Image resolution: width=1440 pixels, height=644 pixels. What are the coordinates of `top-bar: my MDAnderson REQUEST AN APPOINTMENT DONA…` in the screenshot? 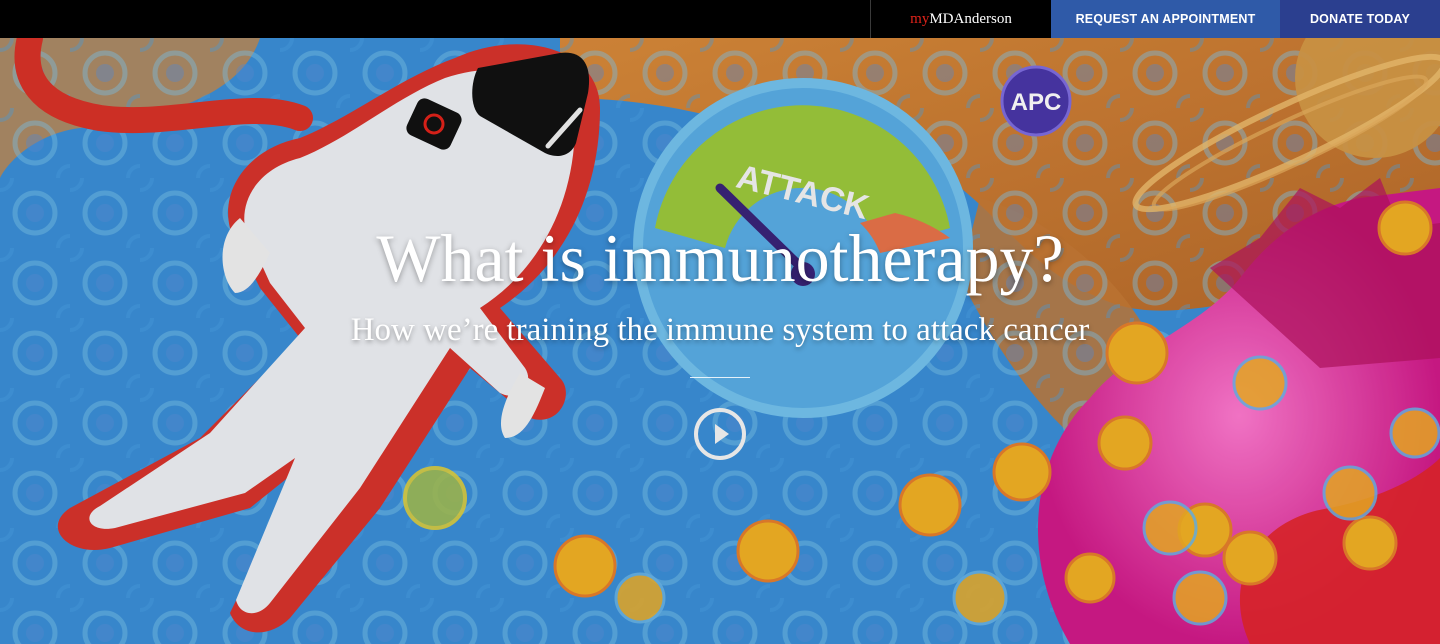 It's located at (720, 19).